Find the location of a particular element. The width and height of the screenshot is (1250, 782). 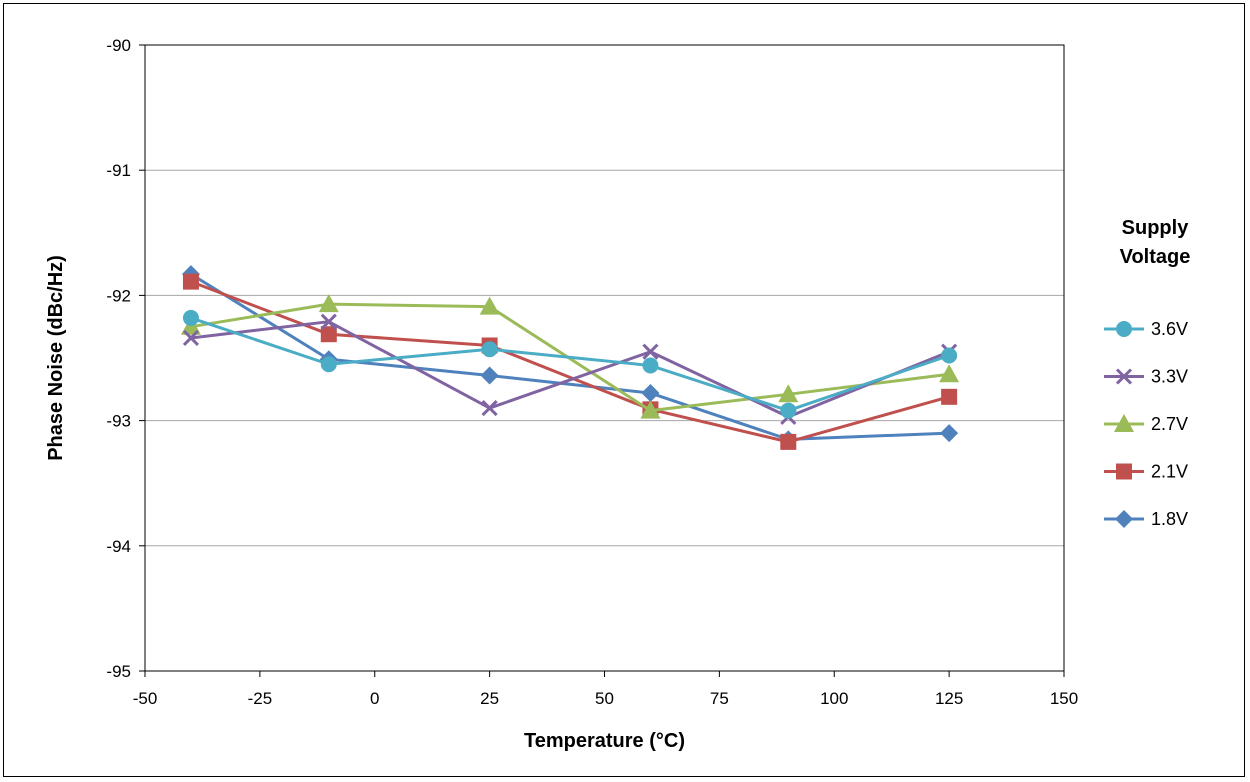

y-tick-label: -91 is located at coordinates (118, 170).